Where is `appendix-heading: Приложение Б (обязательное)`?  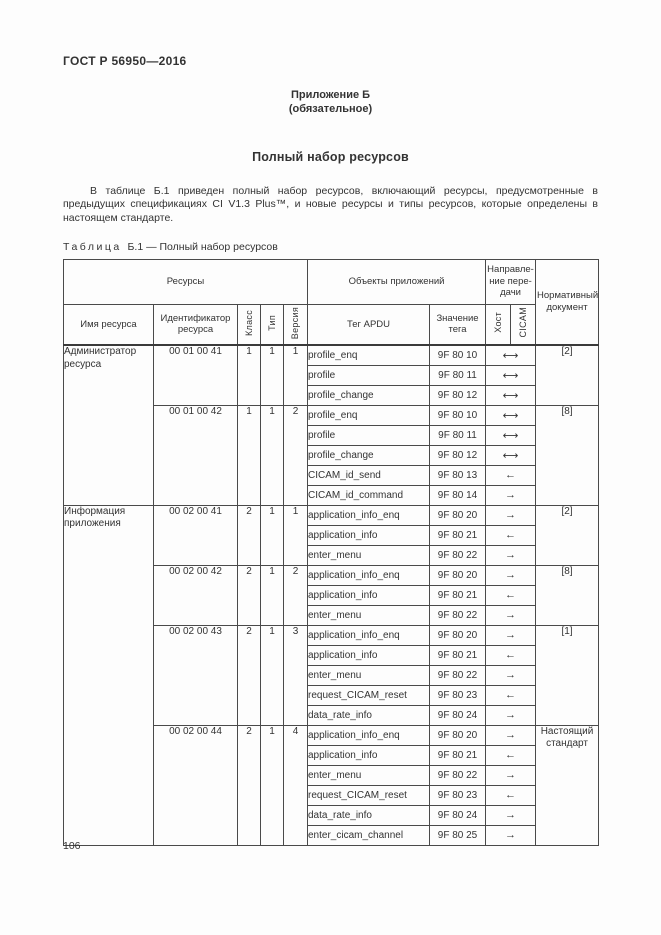 appendix-heading: Приложение Б (обязательное) is located at coordinates (330, 102).